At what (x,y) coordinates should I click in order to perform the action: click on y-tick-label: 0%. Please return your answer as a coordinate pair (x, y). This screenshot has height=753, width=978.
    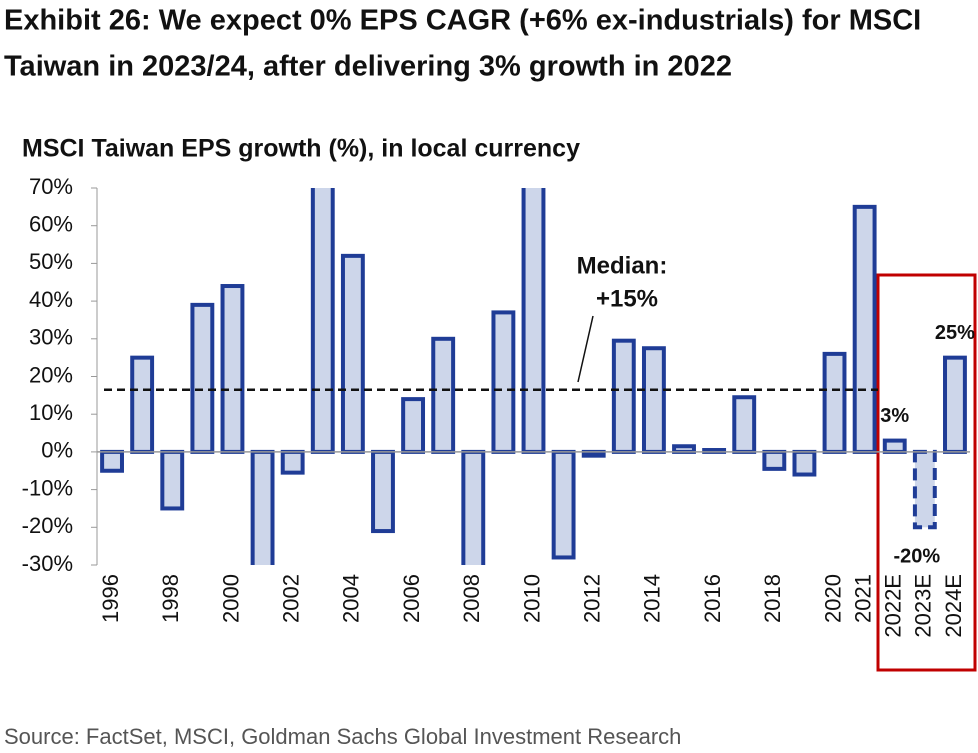
    Looking at the image, I should click on (57, 450).